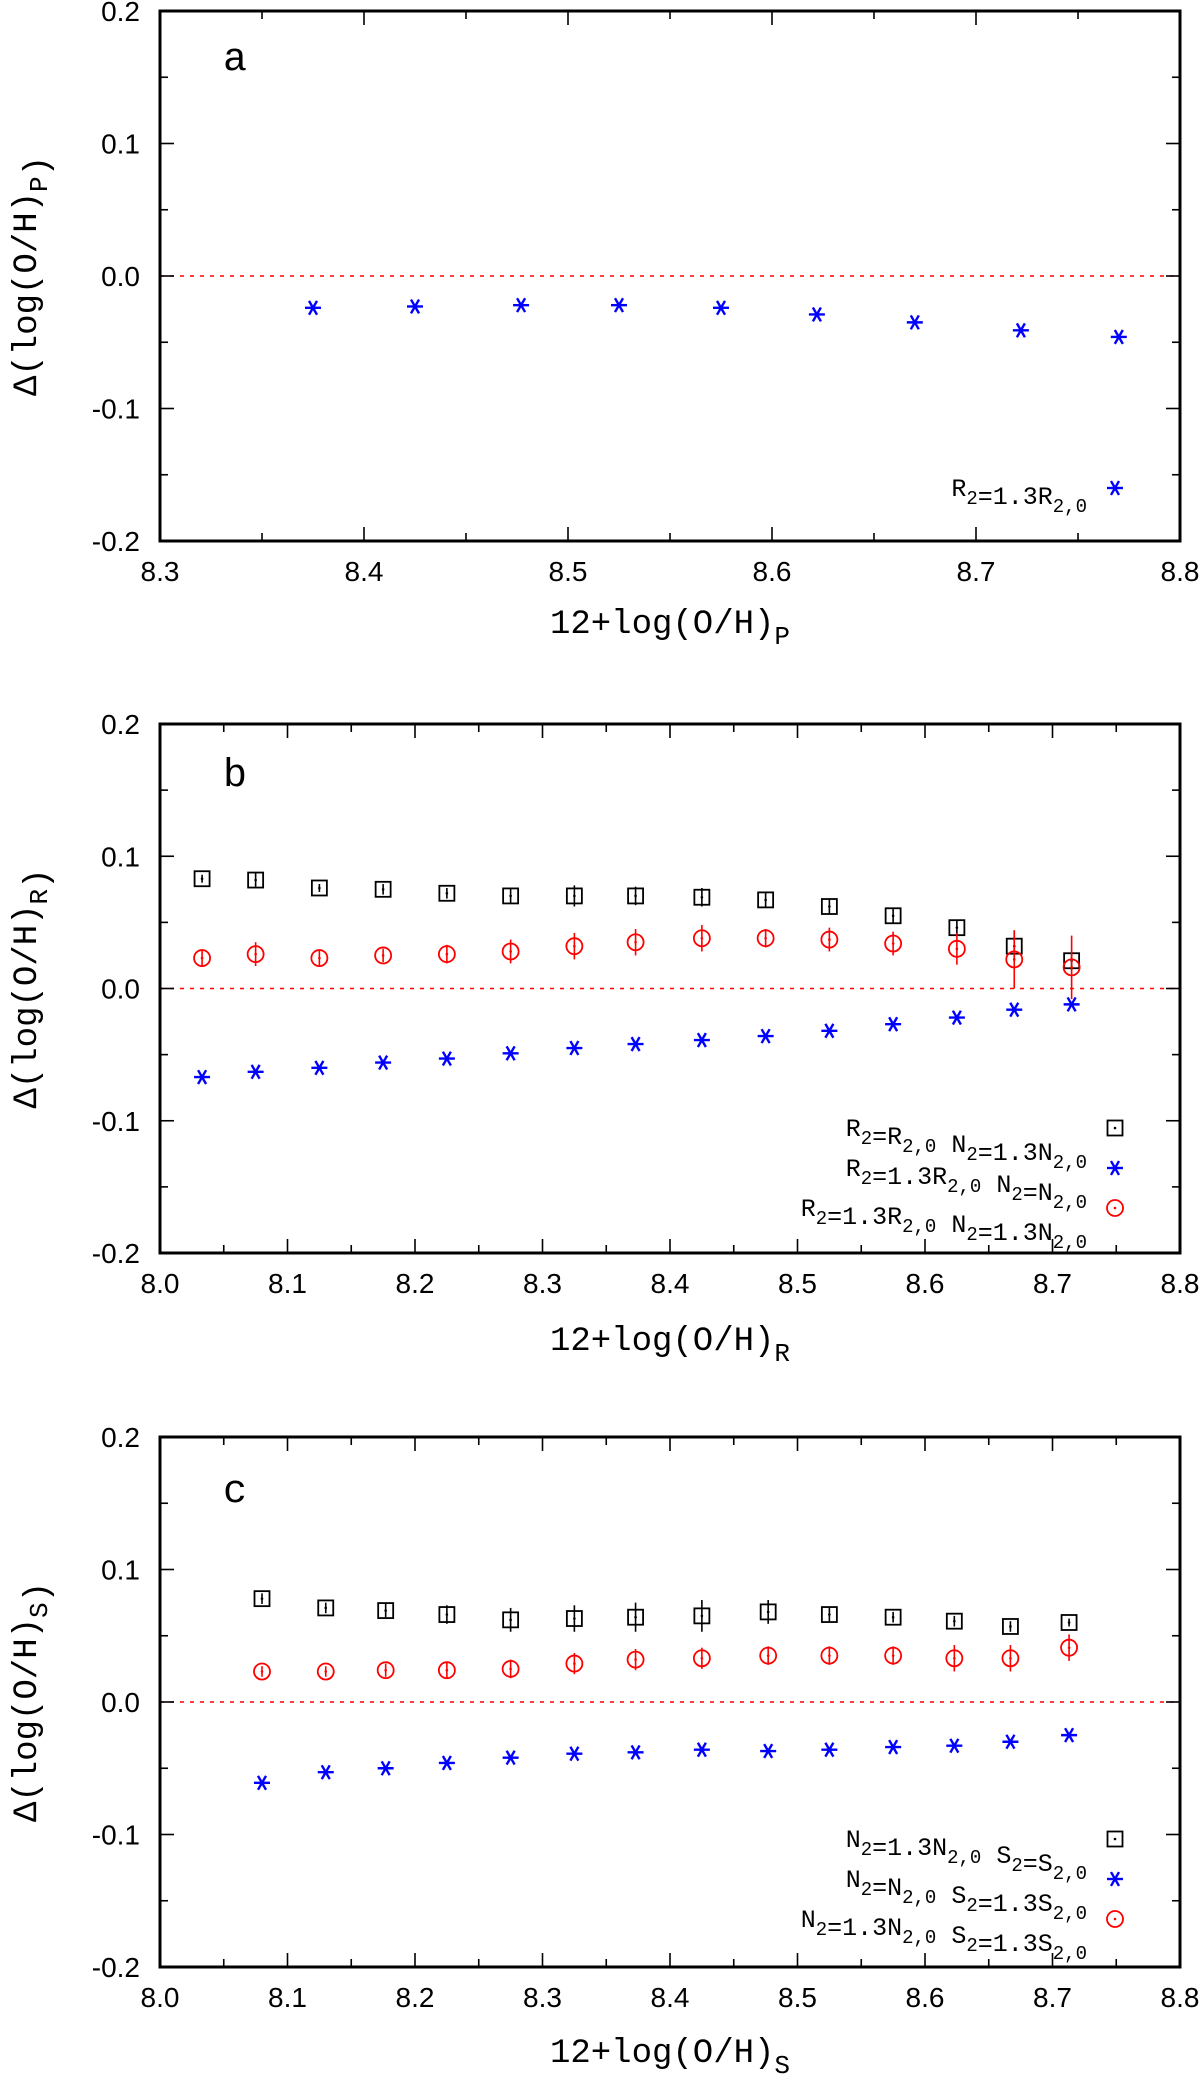 The image size is (1200, 2078). I want to click on series-circle, so click(637, 962).